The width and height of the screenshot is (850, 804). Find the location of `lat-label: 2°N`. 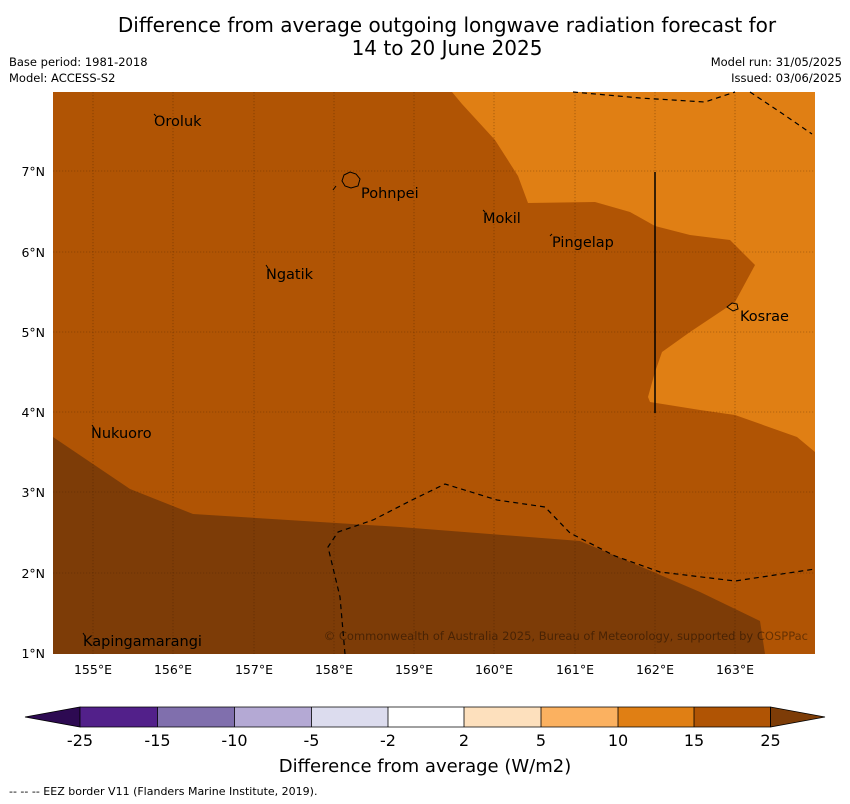

lat-label: 2°N is located at coordinates (33, 573).